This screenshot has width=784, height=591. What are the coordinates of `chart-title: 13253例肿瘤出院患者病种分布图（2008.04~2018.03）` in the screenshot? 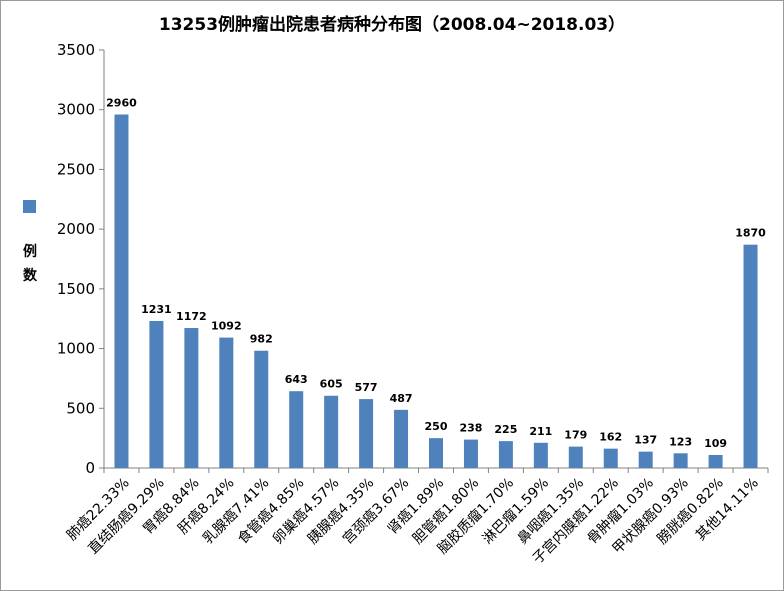 It's located at (392, 25).